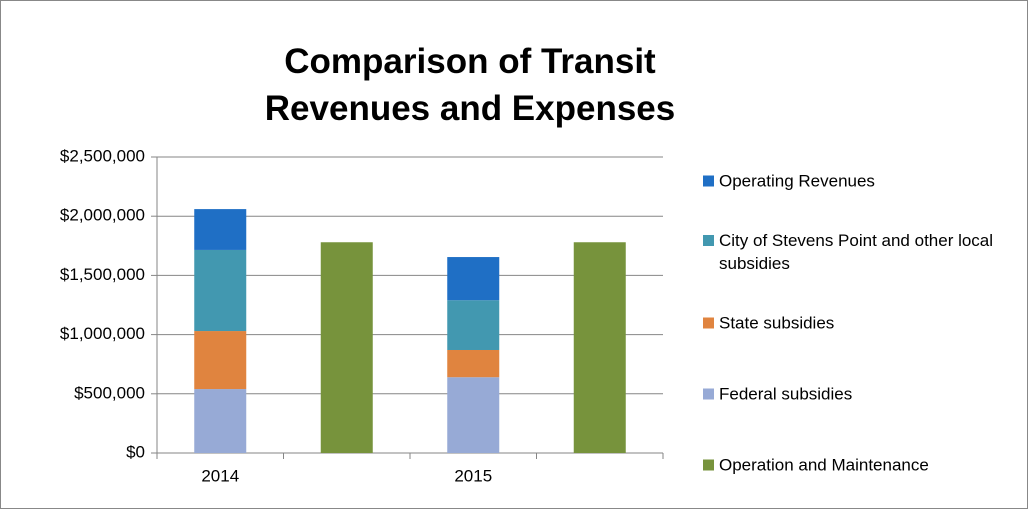 This screenshot has width=1028, height=509. I want to click on legend-item: Operation and Maintenance, so click(863, 465).